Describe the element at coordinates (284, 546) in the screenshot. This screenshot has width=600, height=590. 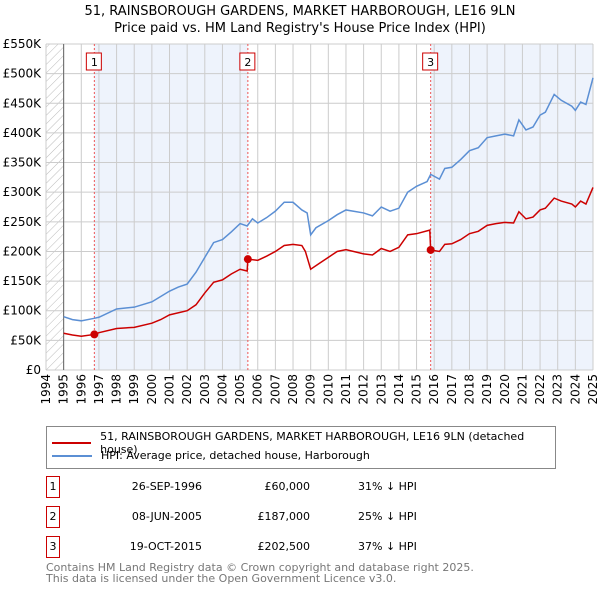
I see `price: £202,500` at that location.